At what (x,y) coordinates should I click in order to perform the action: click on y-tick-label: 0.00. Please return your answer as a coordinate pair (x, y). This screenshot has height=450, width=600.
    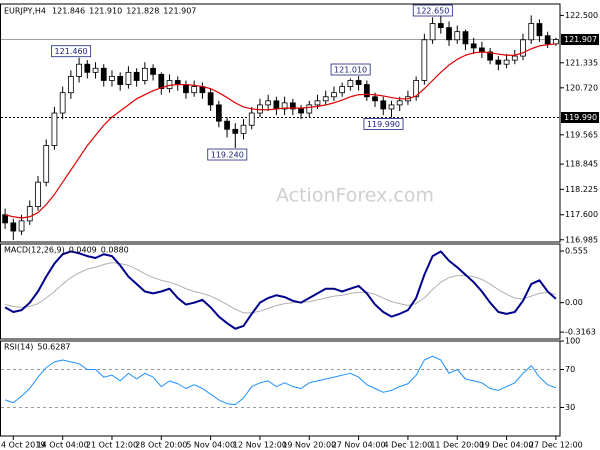
    Looking at the image, I should click on (574, 302).